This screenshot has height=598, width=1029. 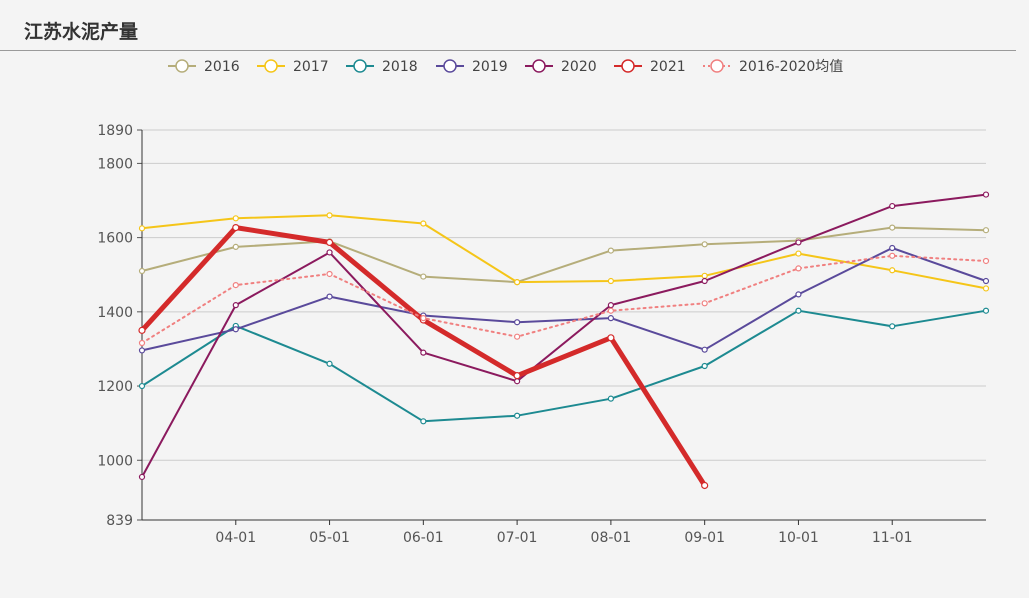 I want to click on y-tick-label: 1600, so click(x=115, y=239).